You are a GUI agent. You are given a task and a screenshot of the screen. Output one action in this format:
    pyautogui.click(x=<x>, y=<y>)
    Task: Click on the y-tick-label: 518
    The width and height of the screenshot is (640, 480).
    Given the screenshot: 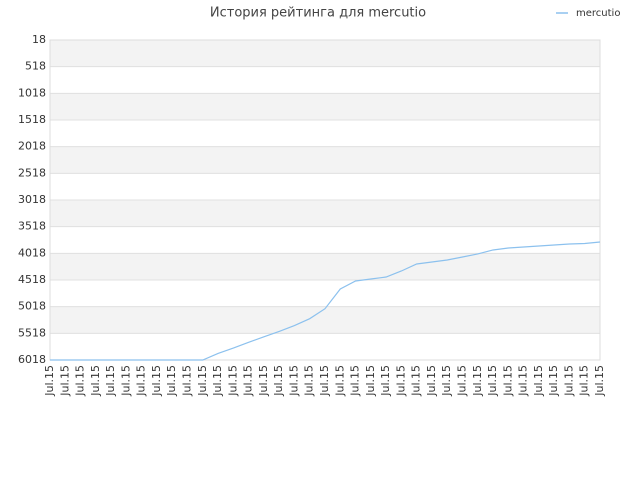 What is the action you would take?
    pyautogui.click(x=35, y=66)
    